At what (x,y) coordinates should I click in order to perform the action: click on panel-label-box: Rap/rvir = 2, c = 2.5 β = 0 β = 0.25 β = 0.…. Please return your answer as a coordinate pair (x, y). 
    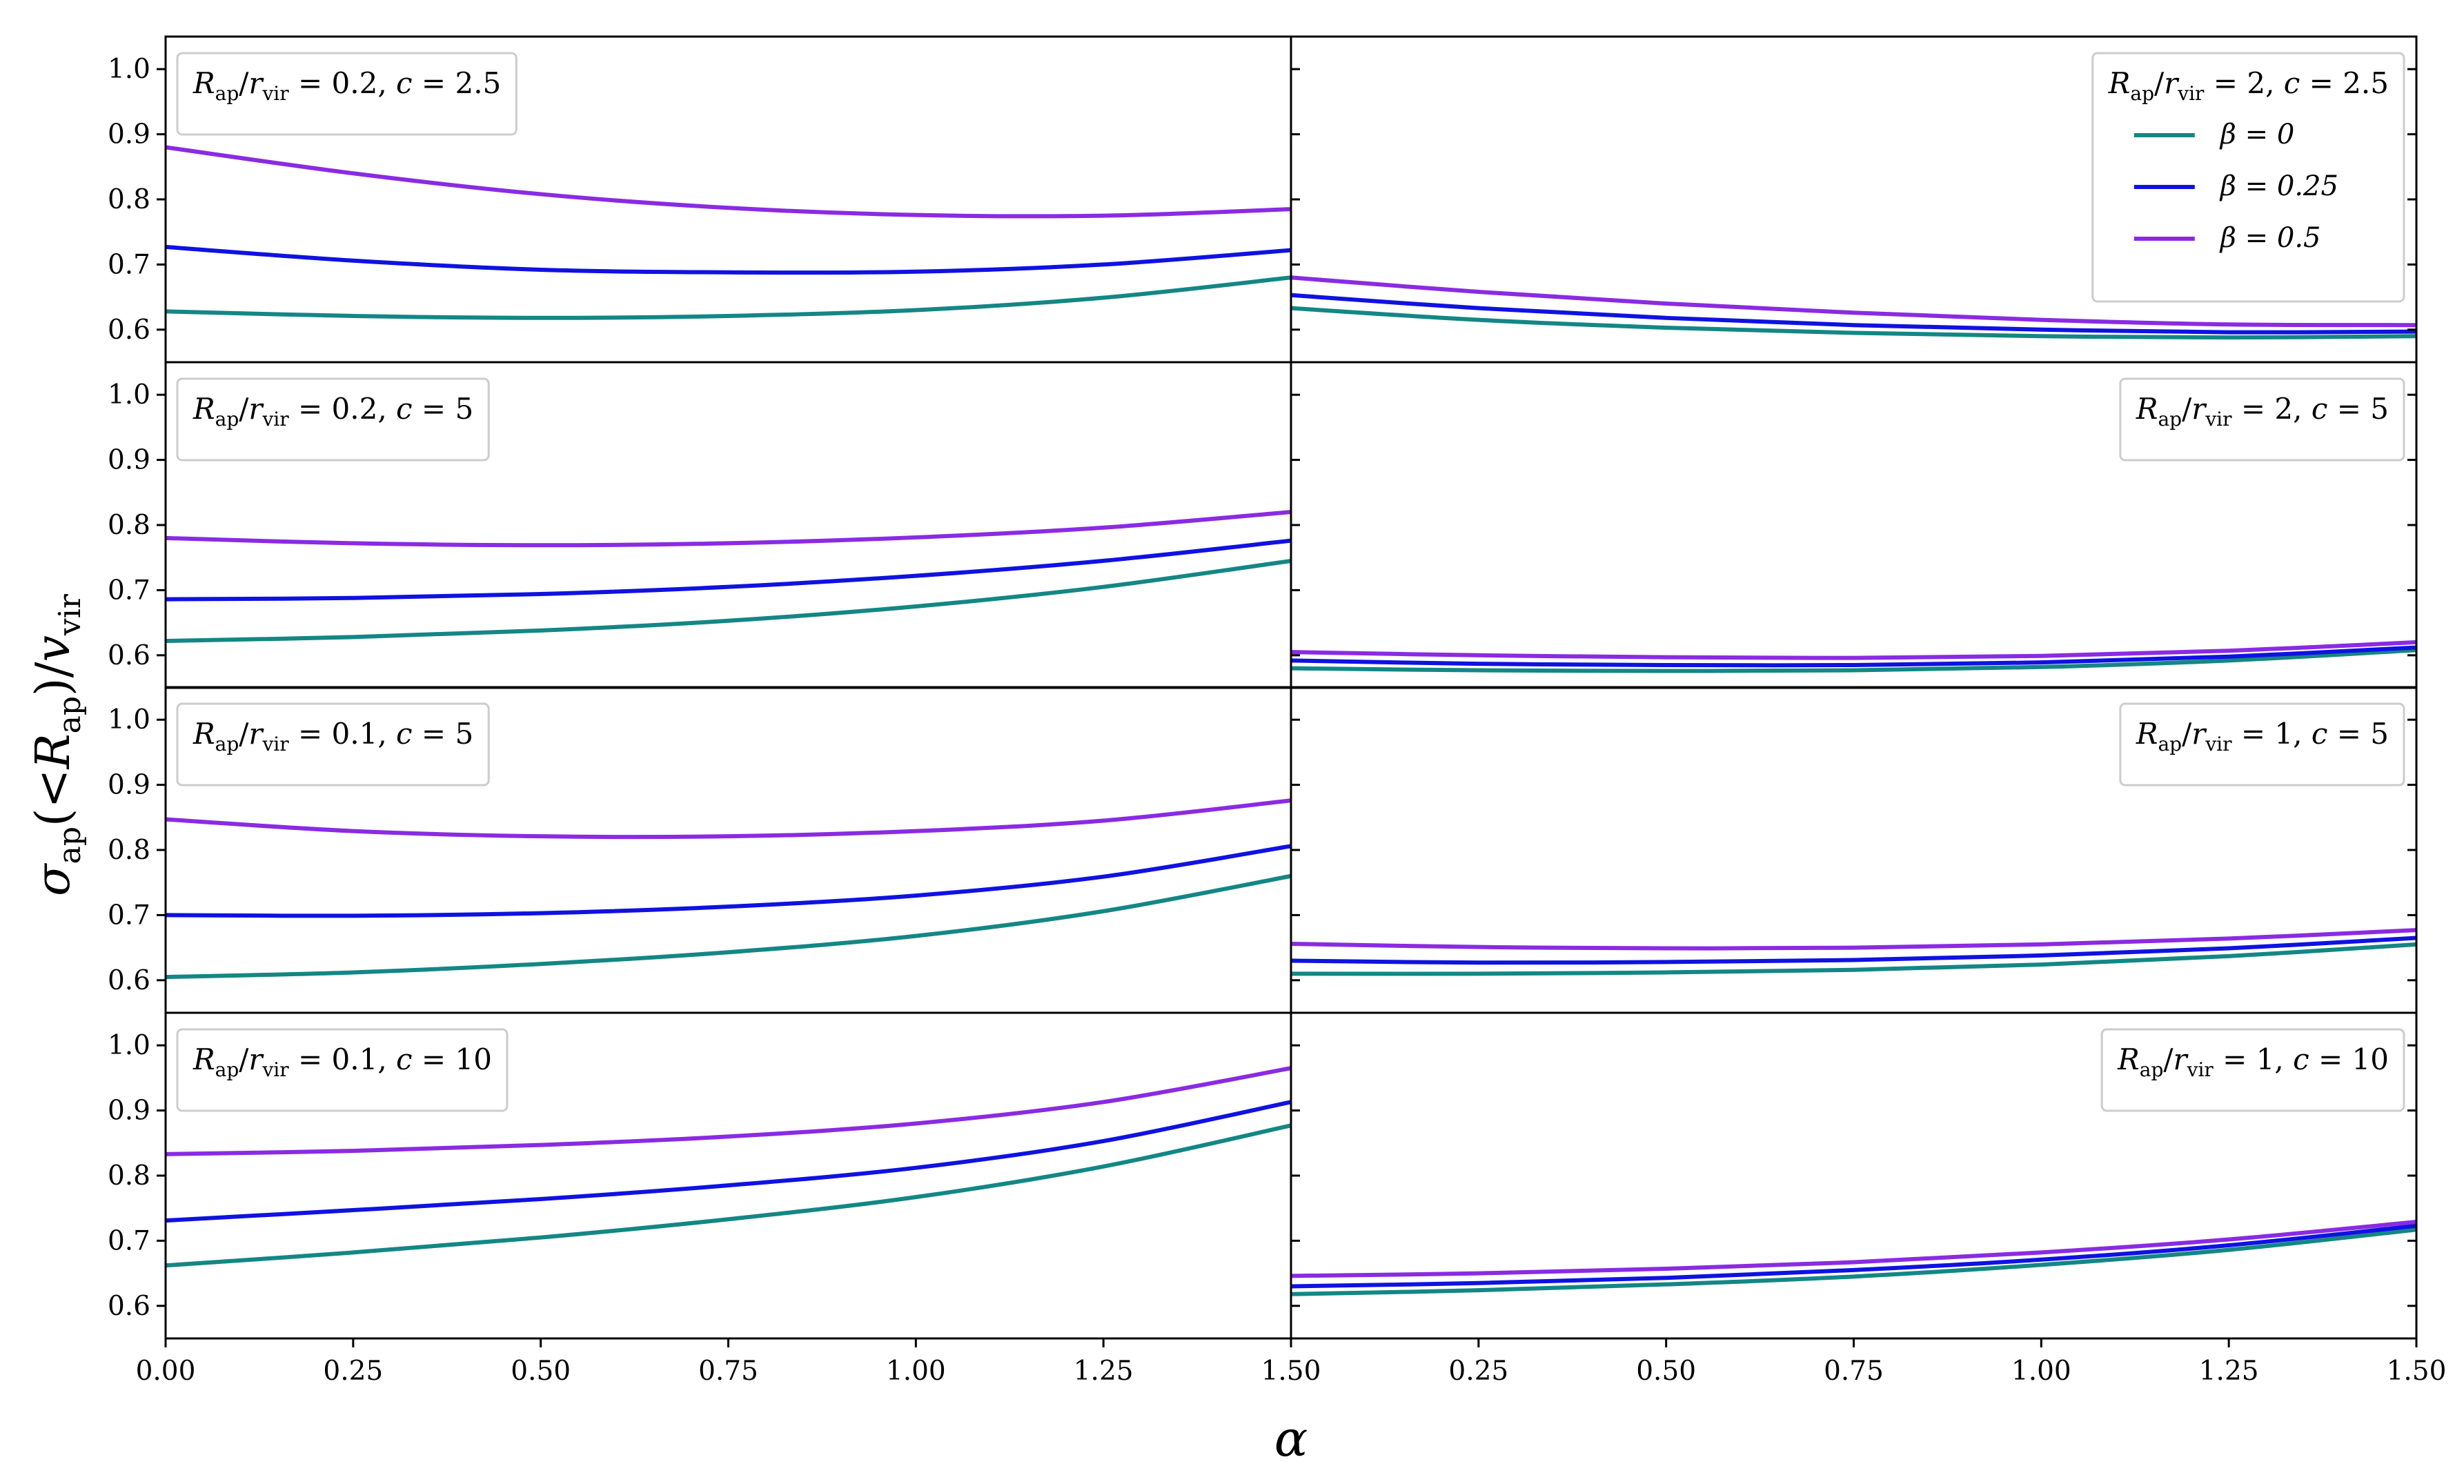
    Looking at the image, I should click on (2248, 177).